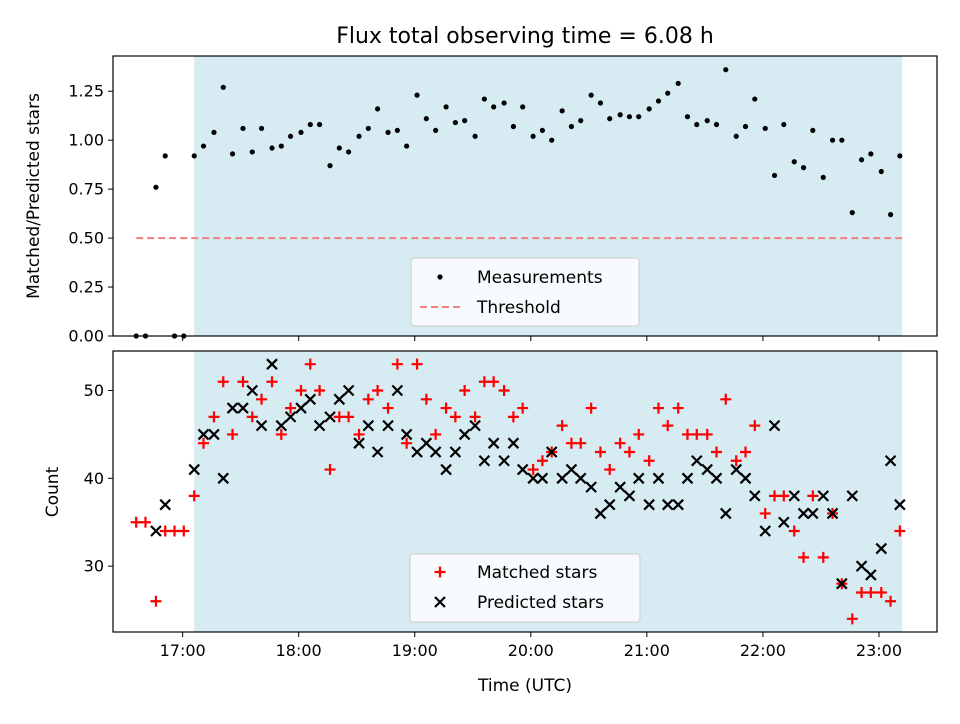 The width and height of the screenshot is (960, 724). What do you see at coordinates (53, 491) in the screenshot?
I see `bottom-y-axis-label: Count` at bounding box center [53, 491].